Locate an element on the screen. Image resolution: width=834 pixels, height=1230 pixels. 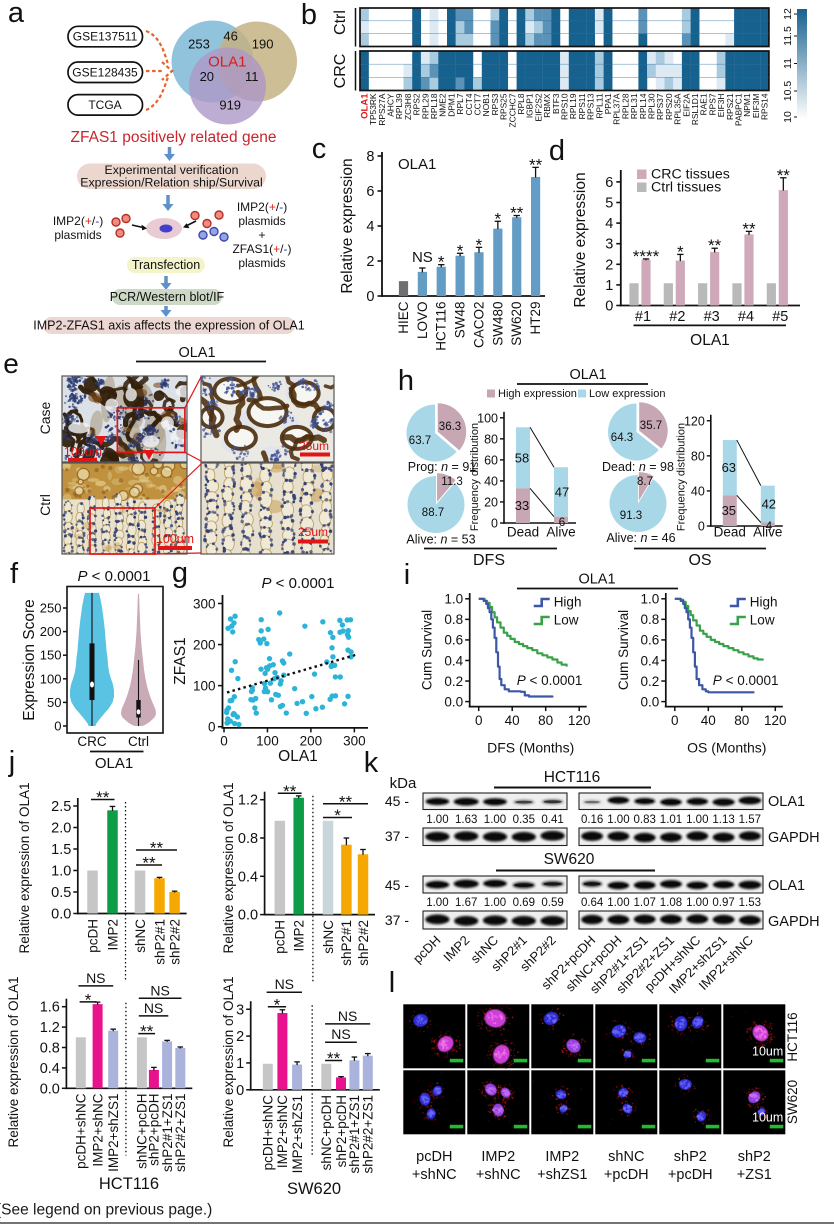
svg-text: 1.01 is located at coordinates (671, 820).